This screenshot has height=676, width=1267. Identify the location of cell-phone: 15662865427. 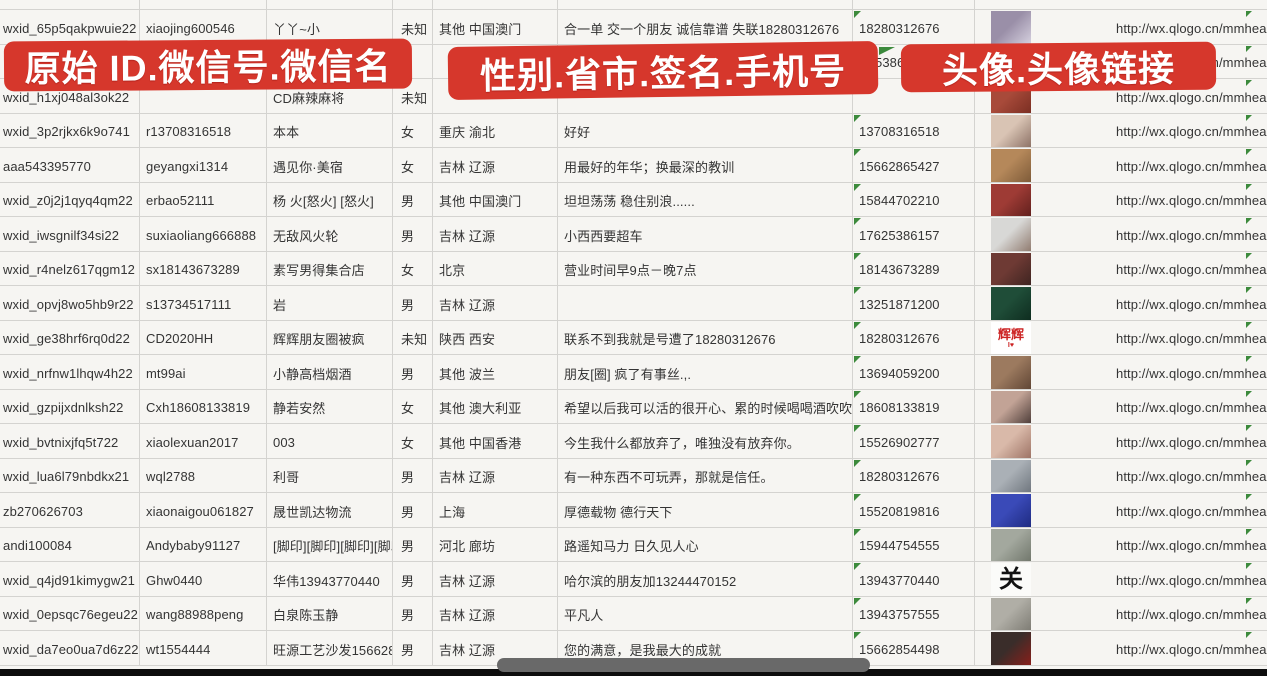
(914, 165).